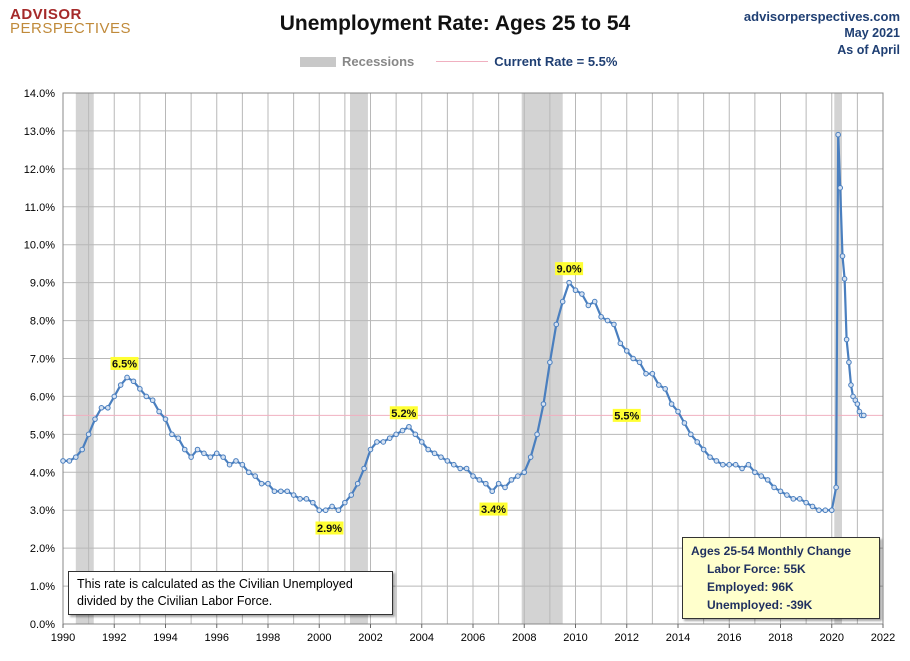 The width and height of the screenshot is (910, 661). Describe the element at coordinates (883, 638) in the screenshot. I see `x-tick-label: 2022` at that location.